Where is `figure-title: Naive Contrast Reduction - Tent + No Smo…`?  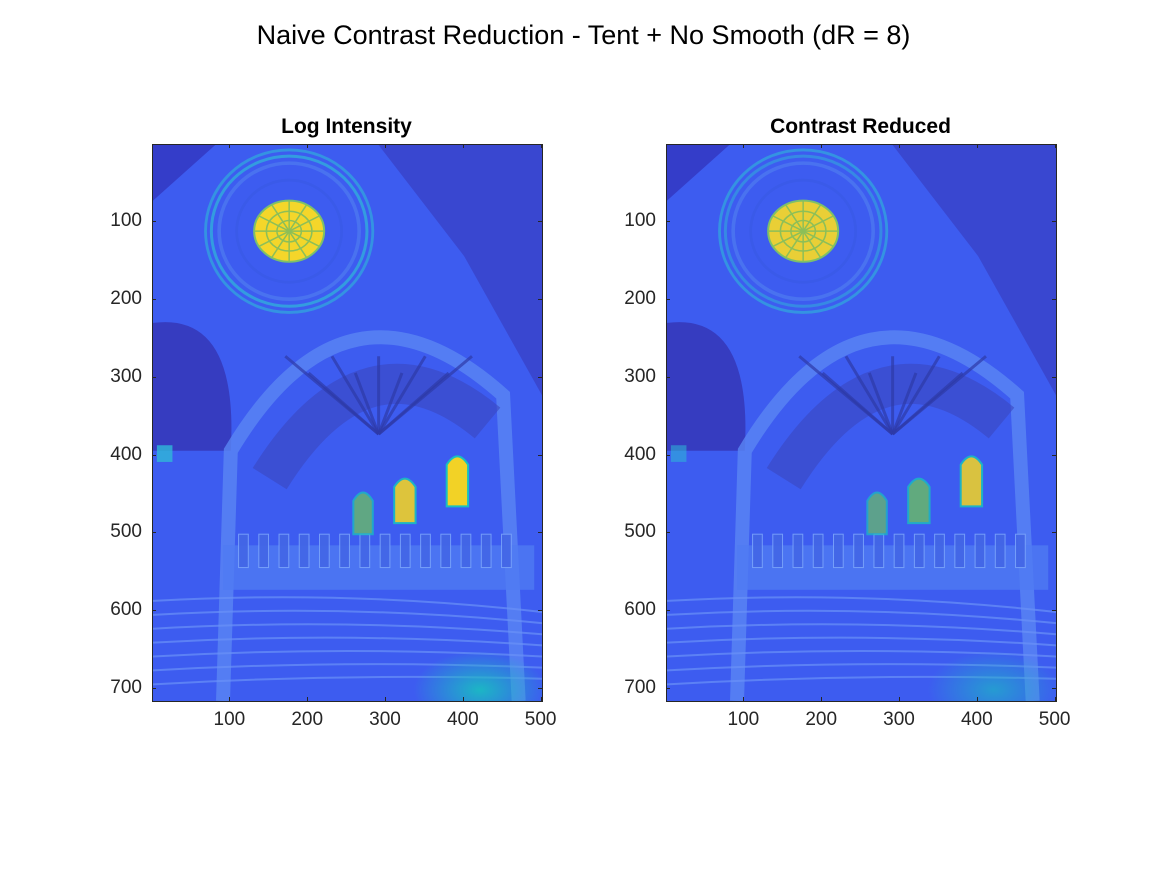 figure-title: Naive Contrast Reduction - Tent + No Smo… is located at coordinates (583, 35).